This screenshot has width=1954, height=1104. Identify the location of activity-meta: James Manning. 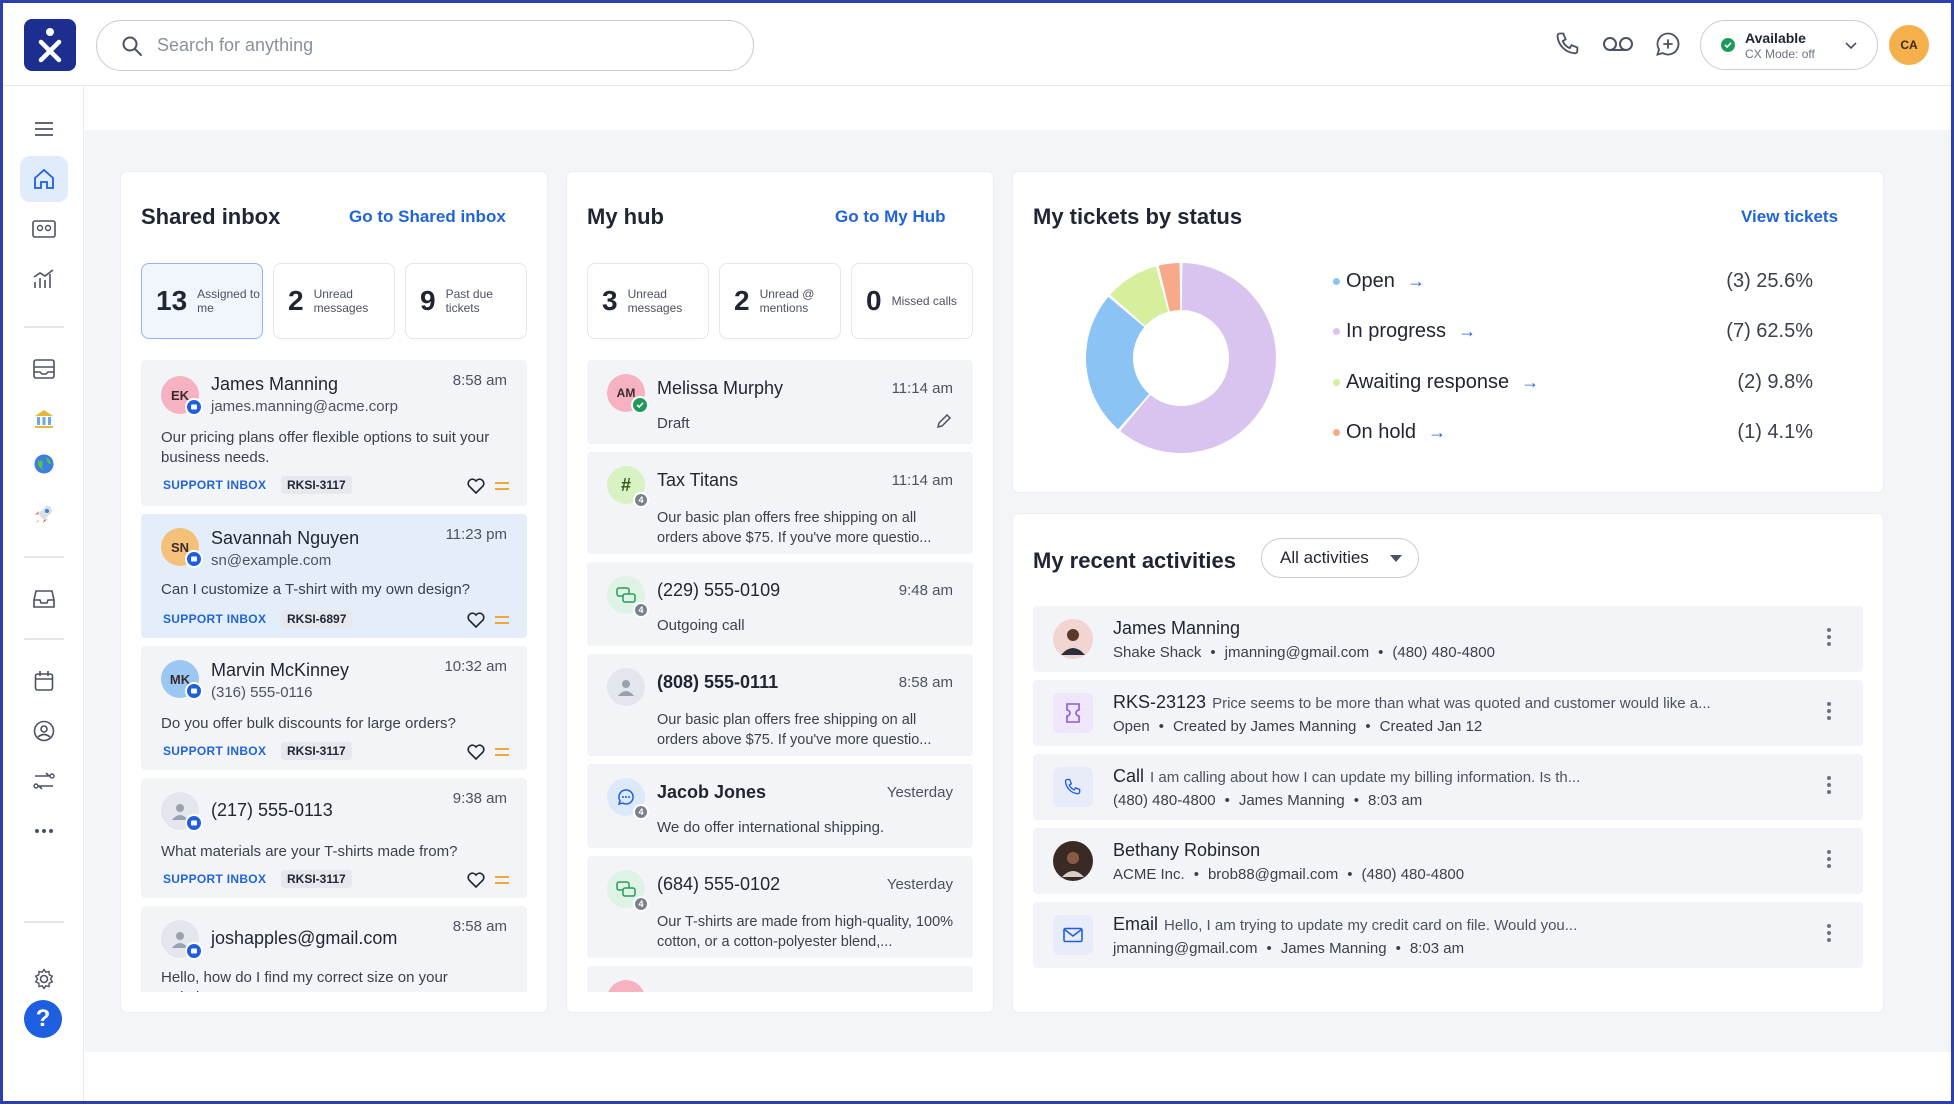
(1333, 948).